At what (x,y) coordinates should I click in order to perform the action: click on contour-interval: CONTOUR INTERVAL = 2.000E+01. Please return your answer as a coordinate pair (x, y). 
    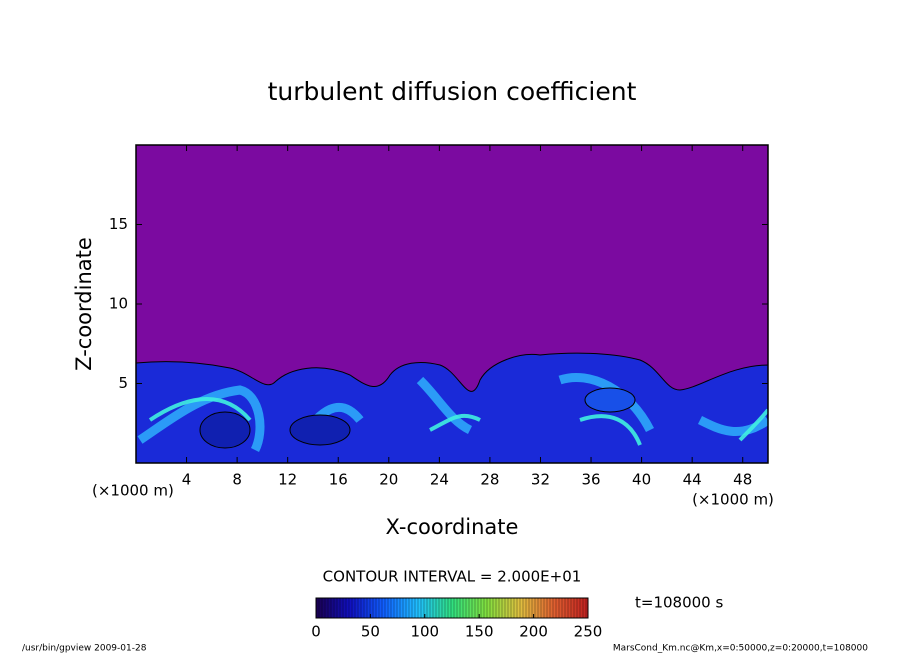
    Looking at the image, I should click on (452, 577).